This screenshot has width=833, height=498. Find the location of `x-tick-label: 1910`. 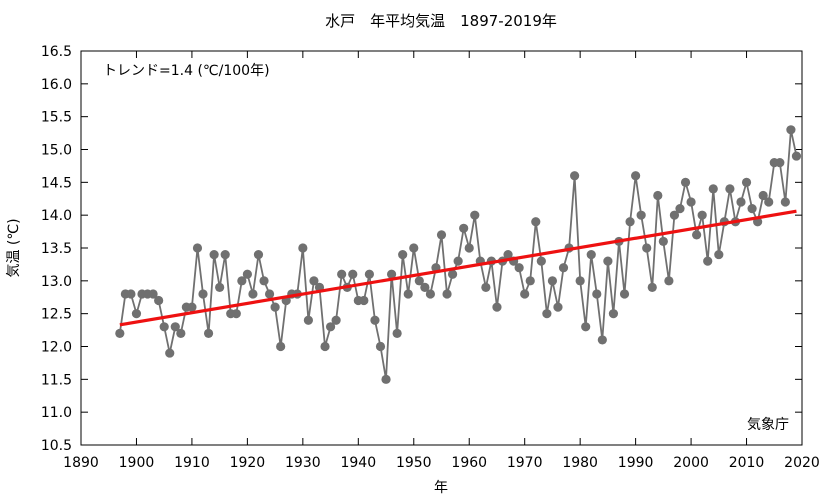

x-tick-label: 1910 is located at coordinates (192, 463).